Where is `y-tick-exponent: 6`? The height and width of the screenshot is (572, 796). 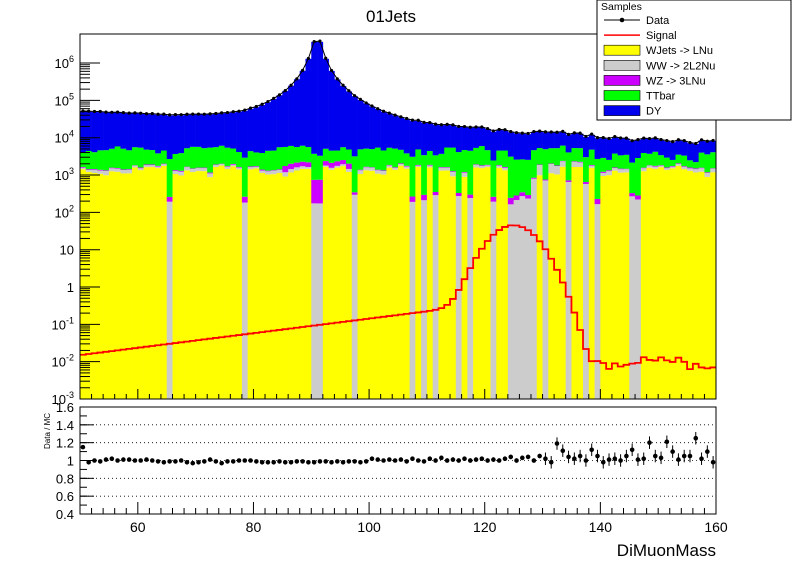 y-tick-exponent: 6 is located at coordinates (71, 59).